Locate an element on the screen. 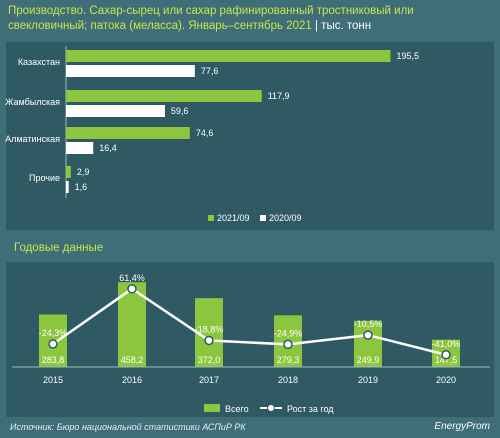  column-value-label: 279,3 is located at coordinates (288, 360).